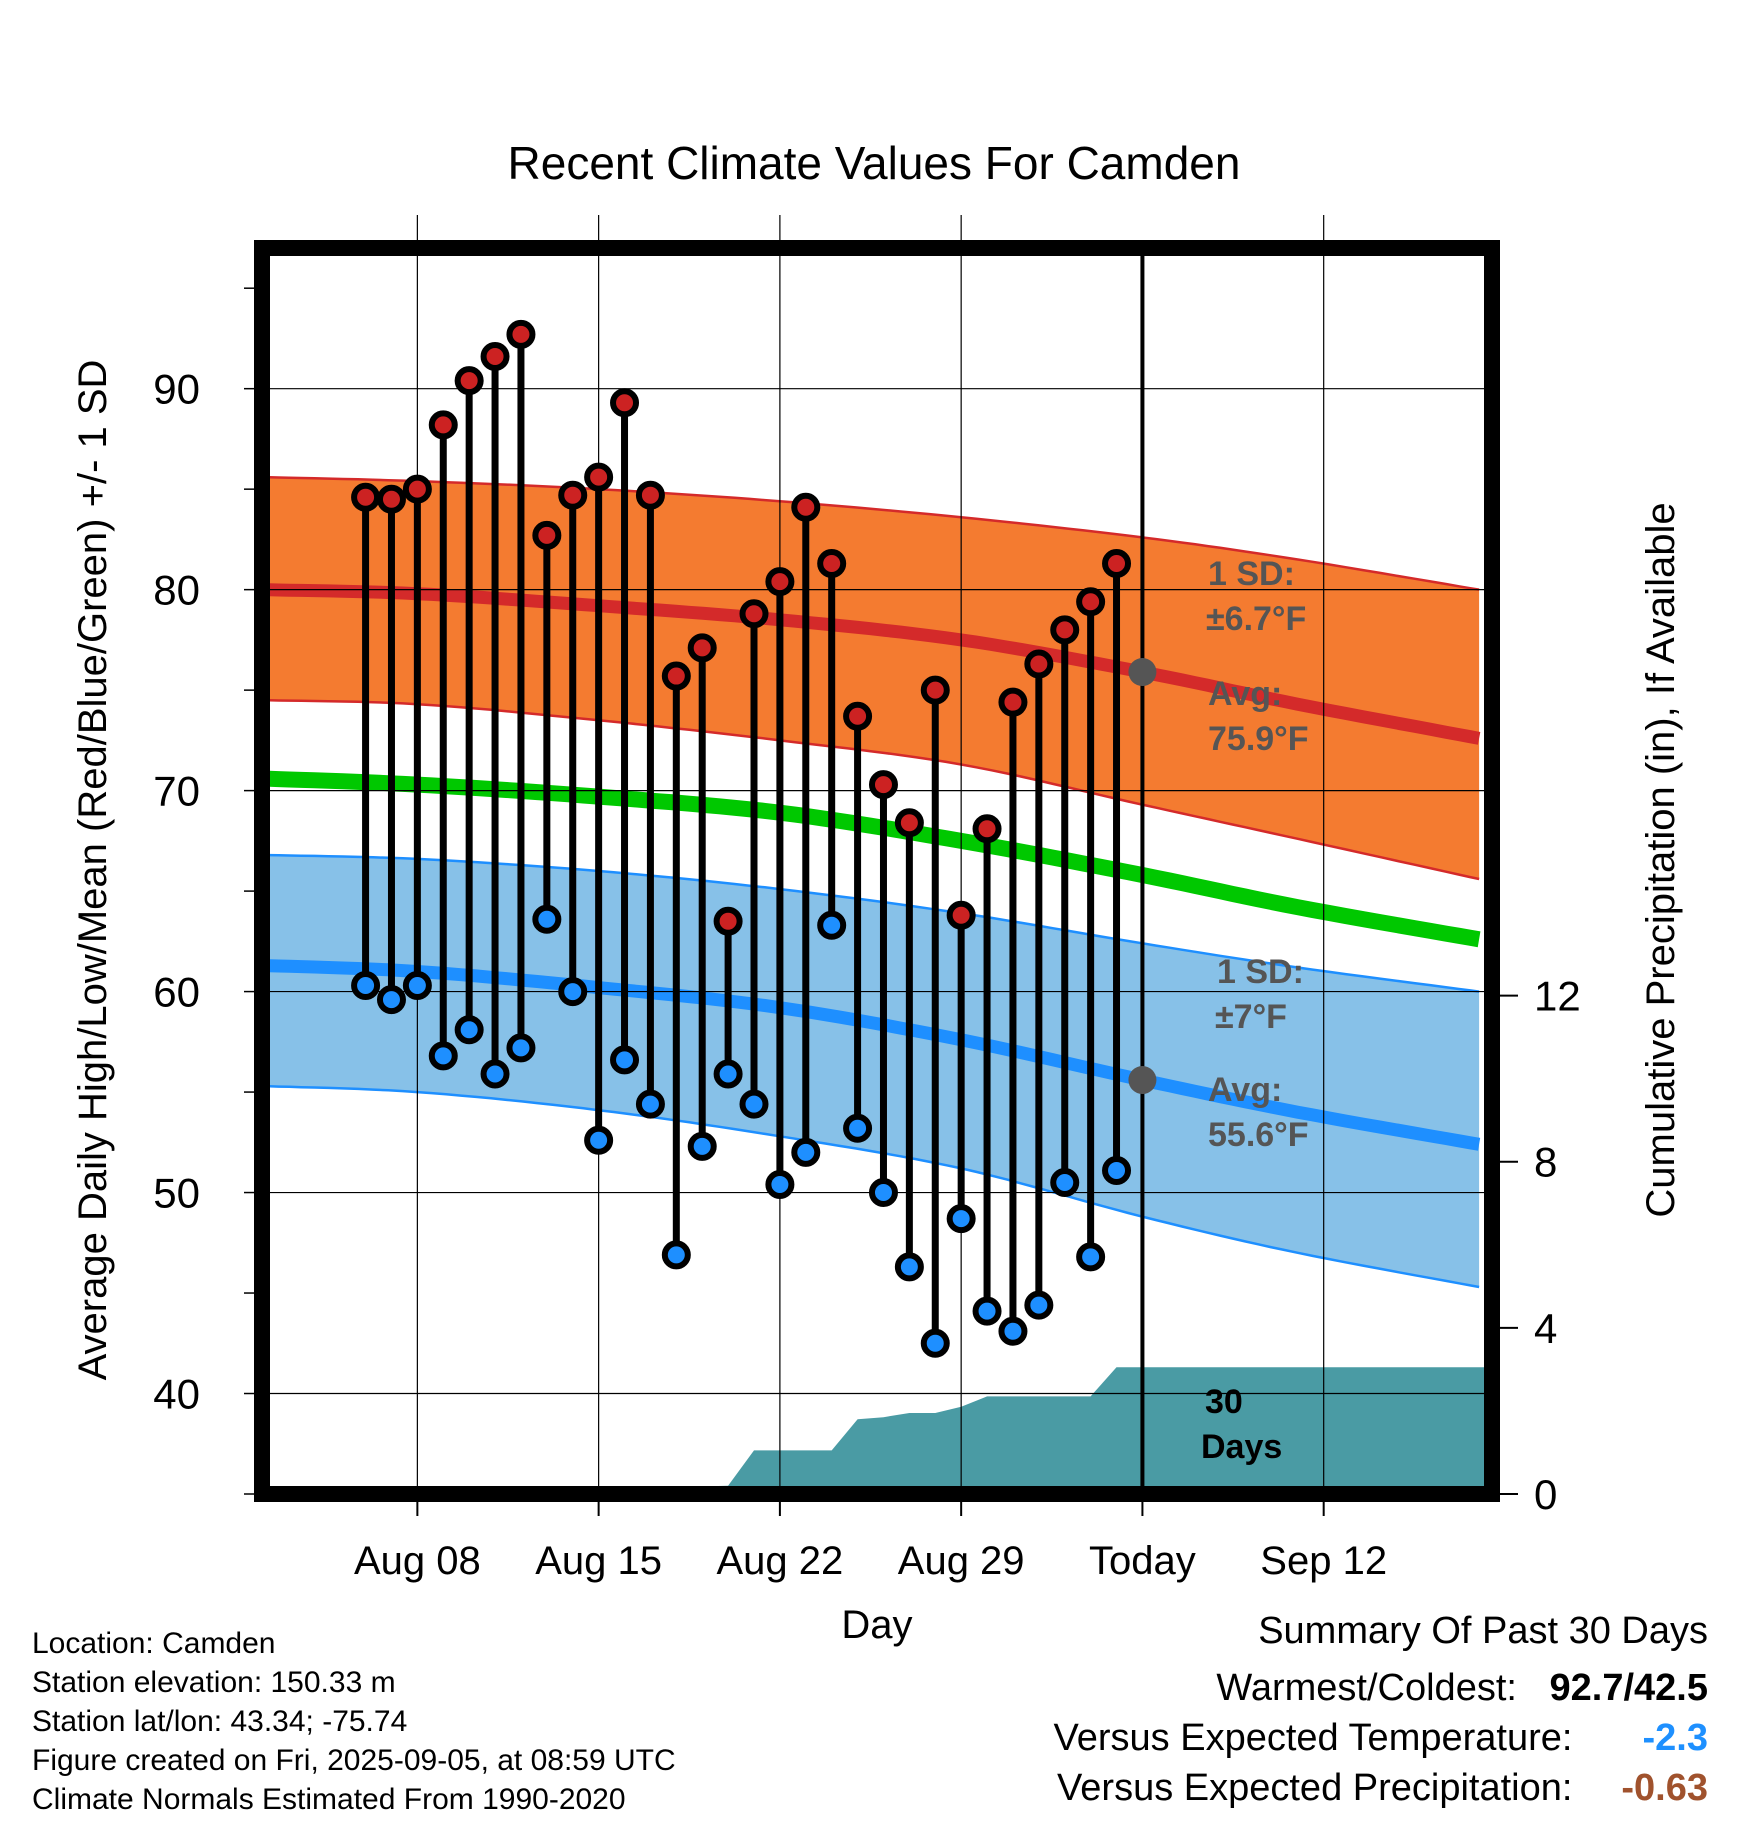  I want to click on low-lower-line, so click(870, 1186).